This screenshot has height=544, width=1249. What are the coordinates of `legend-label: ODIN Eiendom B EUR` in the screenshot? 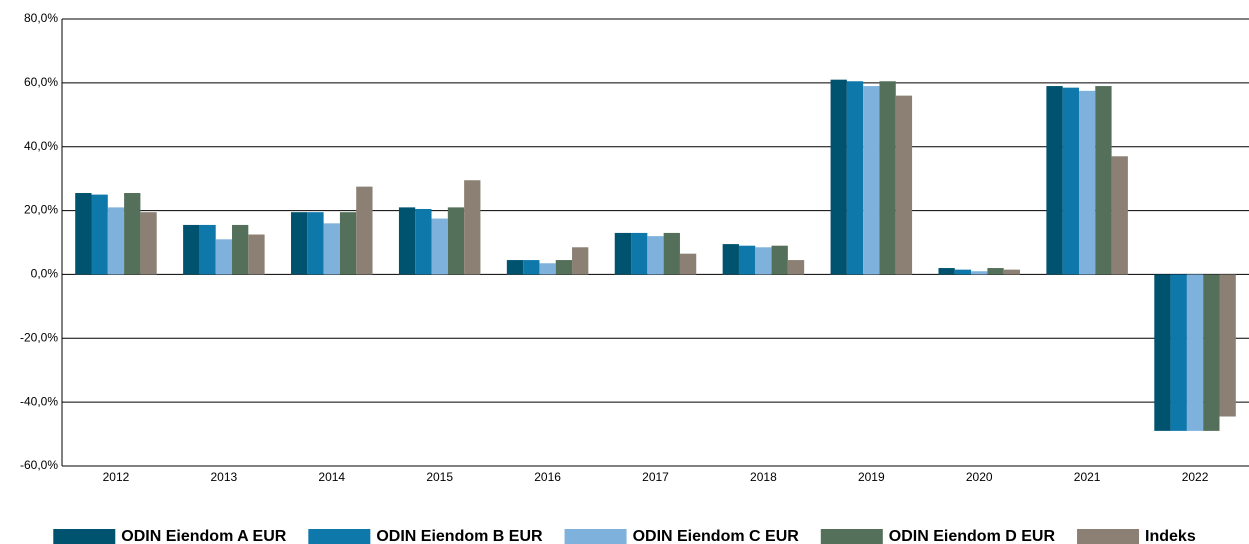 It's located at (459, 536).